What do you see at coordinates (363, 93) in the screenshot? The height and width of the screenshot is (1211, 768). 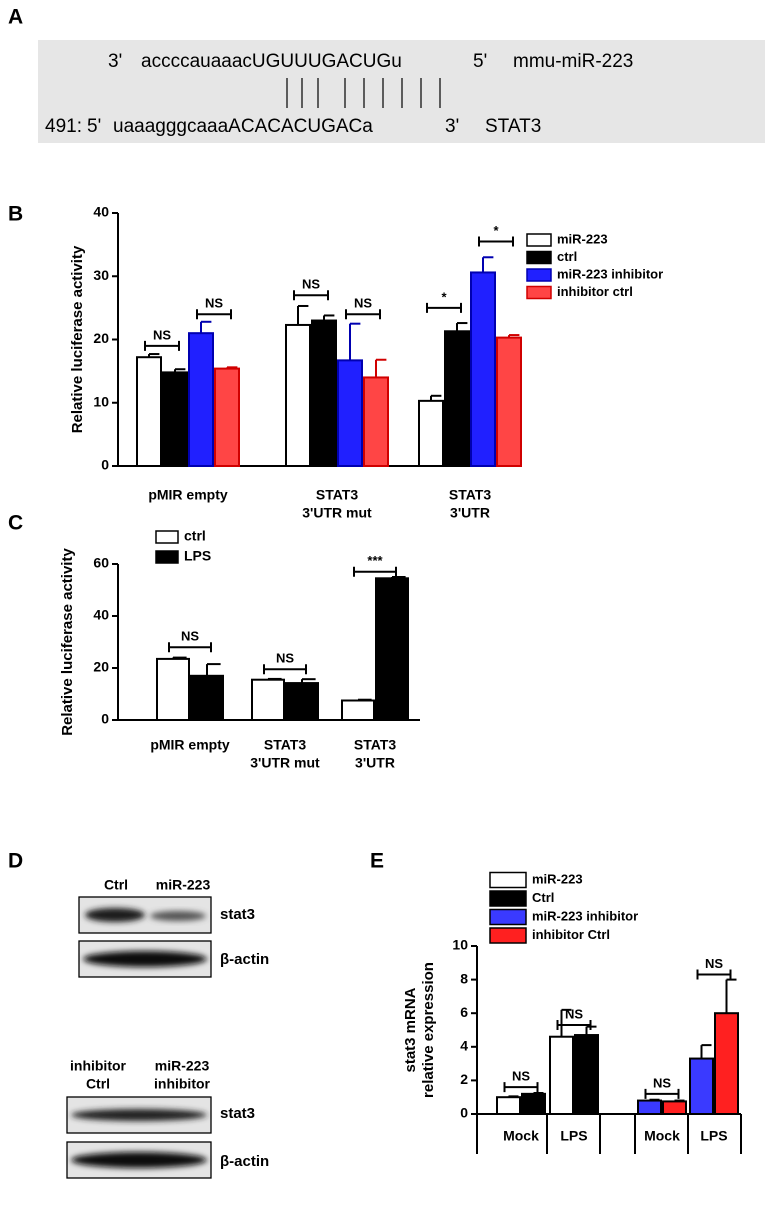 I see `base-pairs` at bounding box center [363, 93].